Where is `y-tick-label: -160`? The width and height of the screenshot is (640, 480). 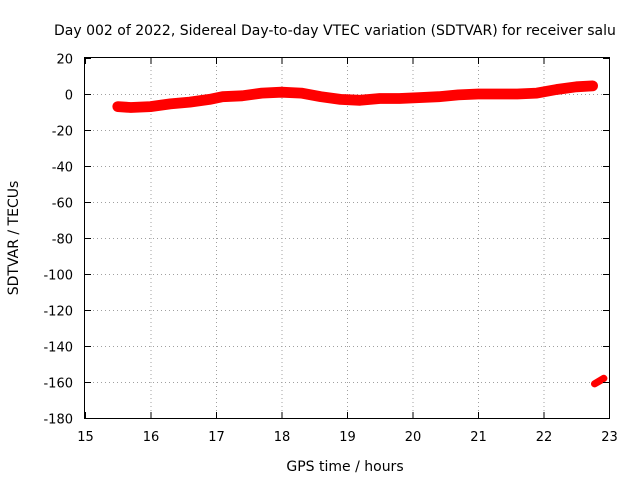
y-tick-label: -160 is located at coordinates (58, 384).